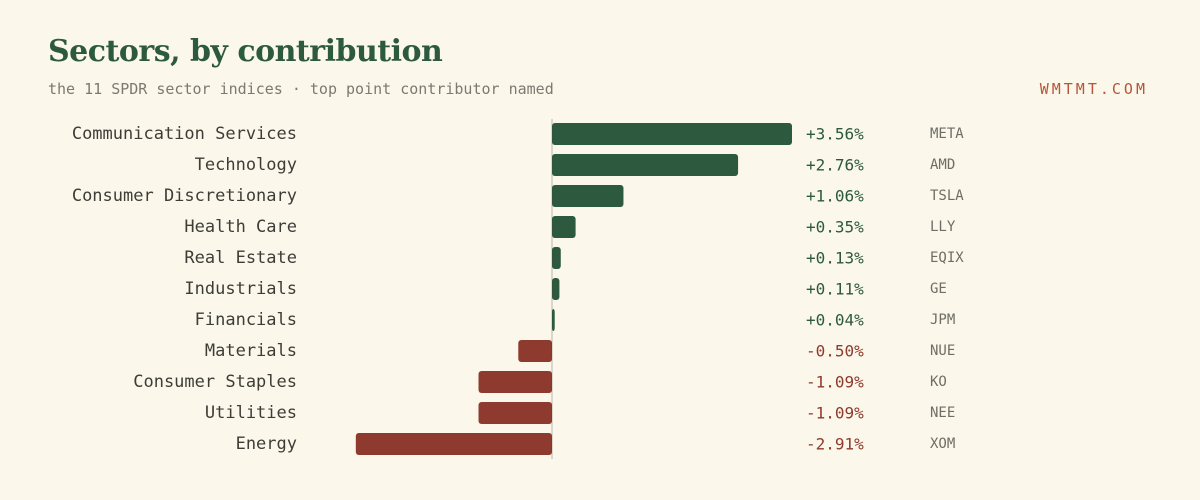 The height and width of the screenshot is (500, 1200). What do you see at coordinates (942, 320) in the screenshot?
I see `contributor-ticker-financials: JPM` at bounding box center [942, 320].